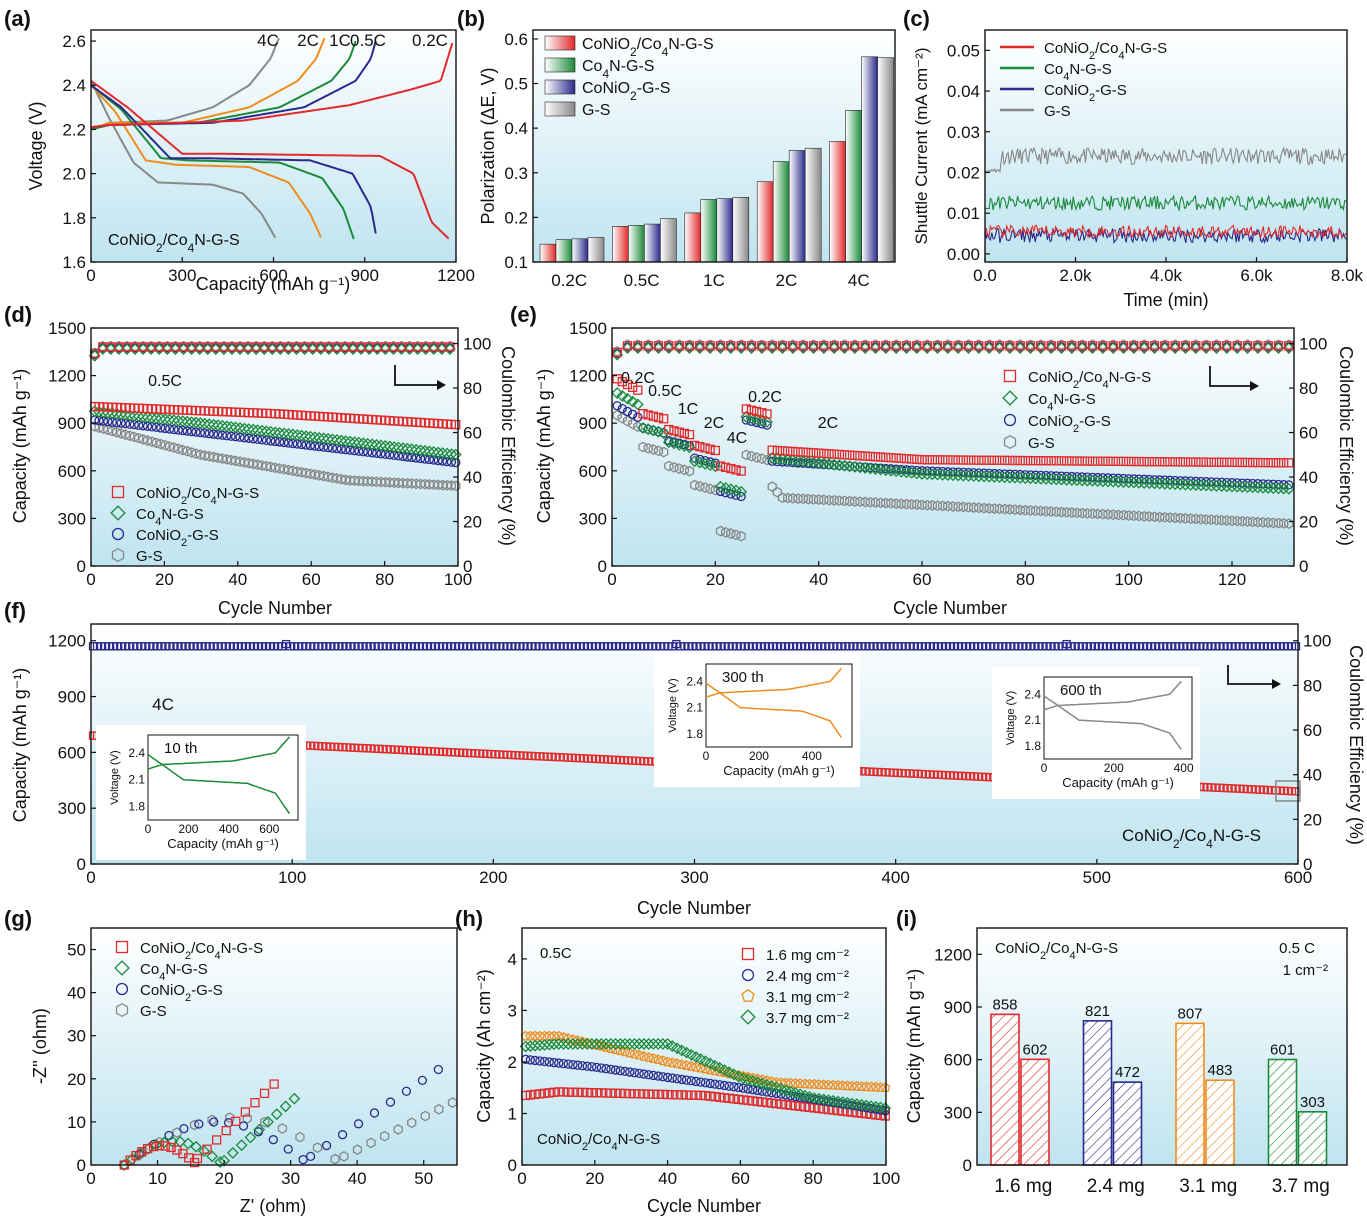 The image size is (1367, 1218). I want to click on y-tick-label: 30, so click(76, 1036).